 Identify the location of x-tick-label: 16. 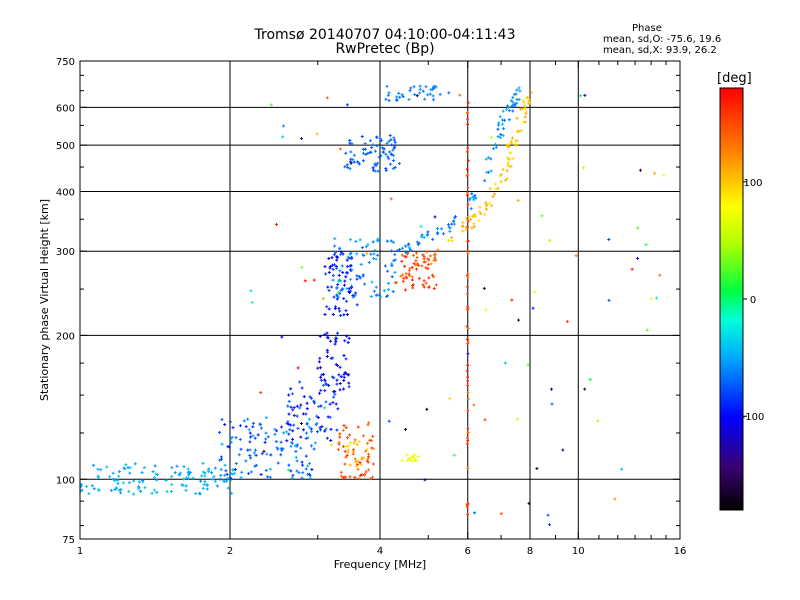
(680, 551).